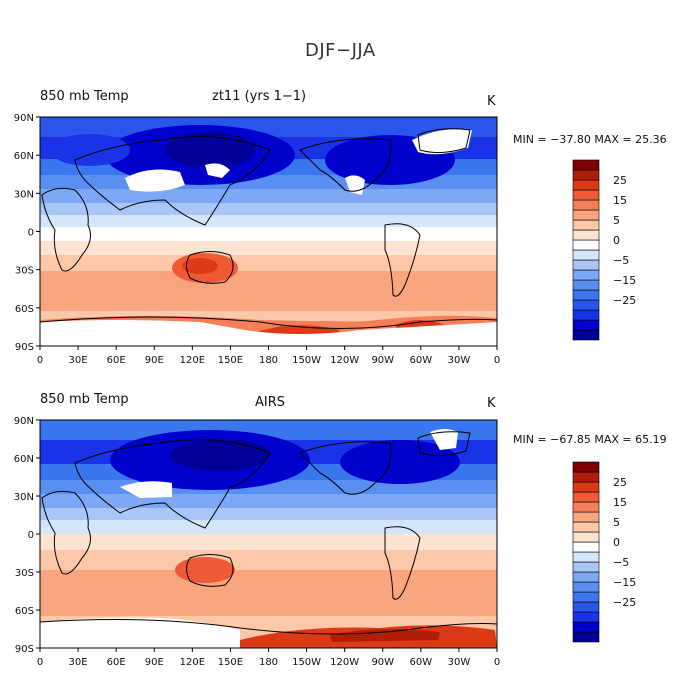 This screenshot has height=700, width=700. What do you see at coordinates (84, 399) in the screenshot?
I see `panel2-left-title: 850 mb Temp` at bounding box center [84, 399].